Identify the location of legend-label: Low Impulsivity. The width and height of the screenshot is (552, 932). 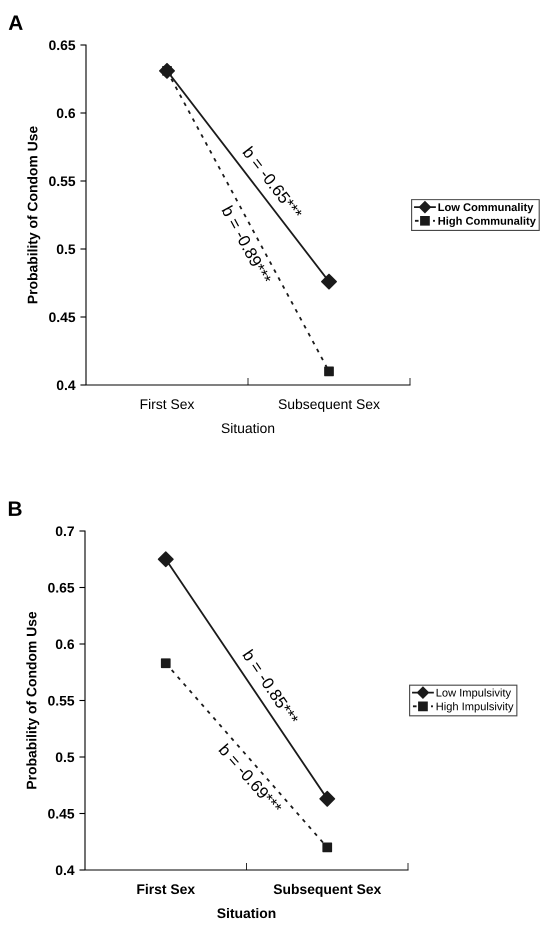
(474, 693).